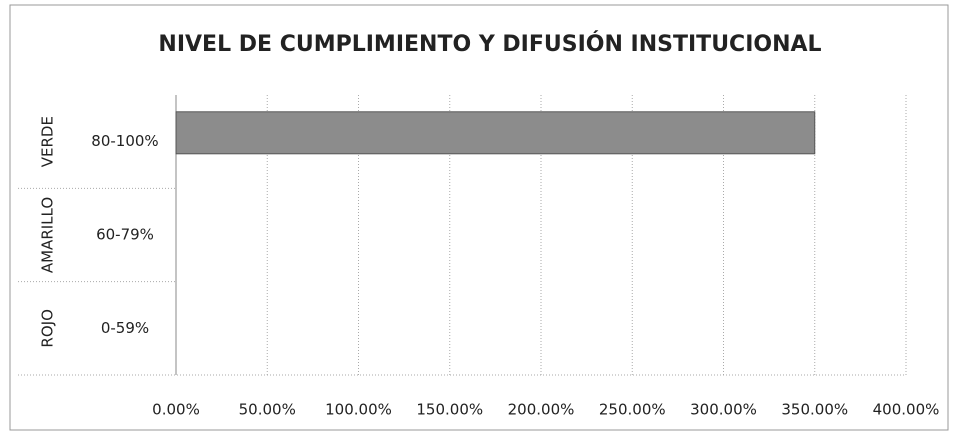  I want to click on x-tick-label: 100.00%, so click(358, 410).